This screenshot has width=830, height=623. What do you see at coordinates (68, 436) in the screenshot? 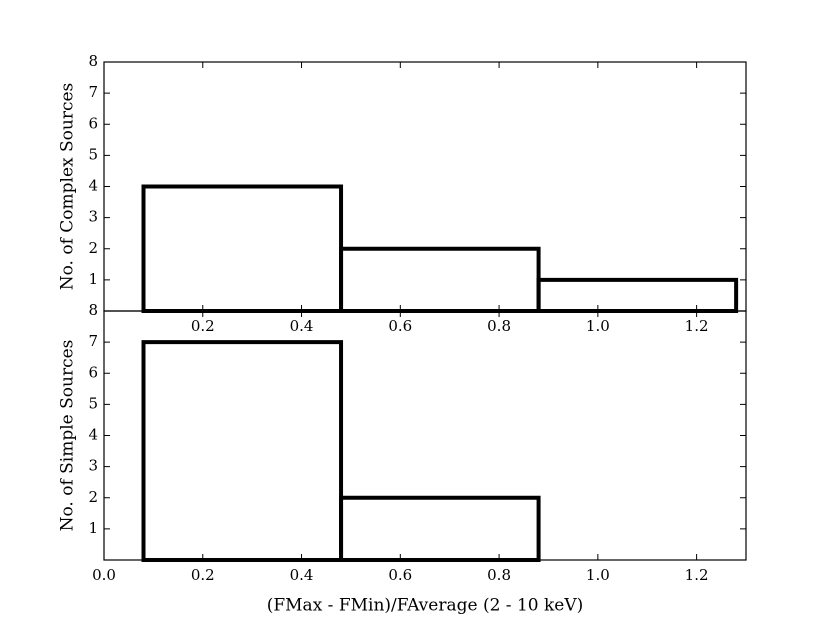
I see `y-axis-label: No. of Simple Sources` at bounding box center [68, 436].